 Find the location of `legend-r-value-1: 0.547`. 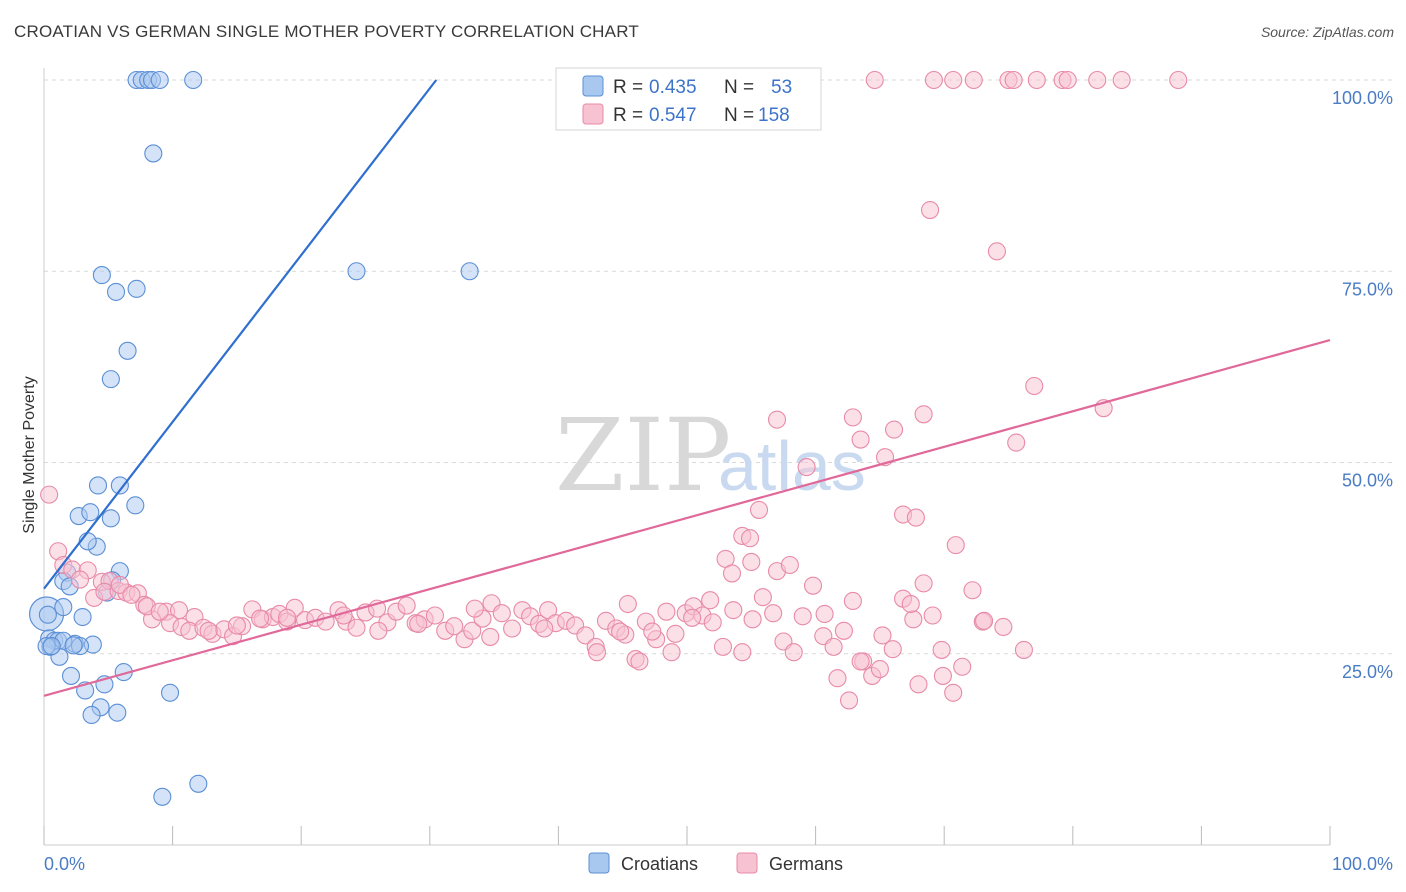

legend-r-value-1: 0.547 is located at coordinates (673, 115).